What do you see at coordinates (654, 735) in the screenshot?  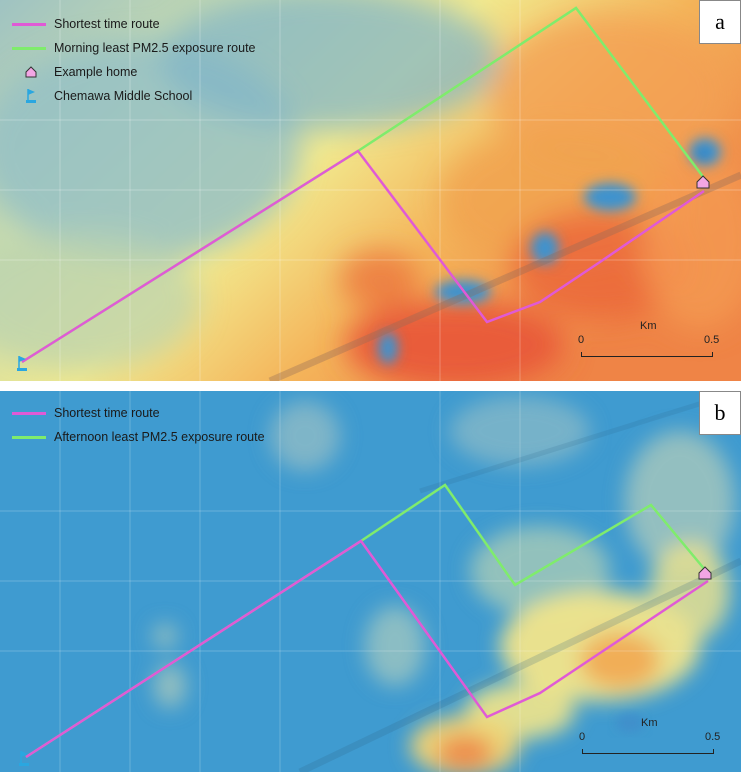 I see `scale-bar-b: Km 0 0.5` at bounding box center [654, 735].